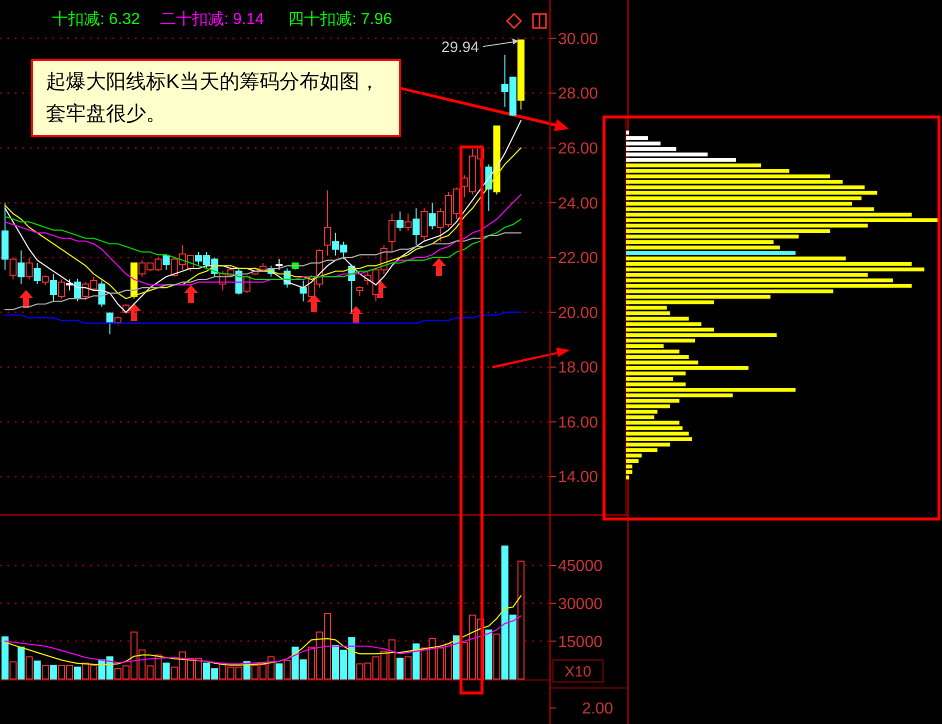  What do you see at coordinates (460, 47) in the screenshot?
I see `annotation: 29.94` at bounding box center [460, 47].